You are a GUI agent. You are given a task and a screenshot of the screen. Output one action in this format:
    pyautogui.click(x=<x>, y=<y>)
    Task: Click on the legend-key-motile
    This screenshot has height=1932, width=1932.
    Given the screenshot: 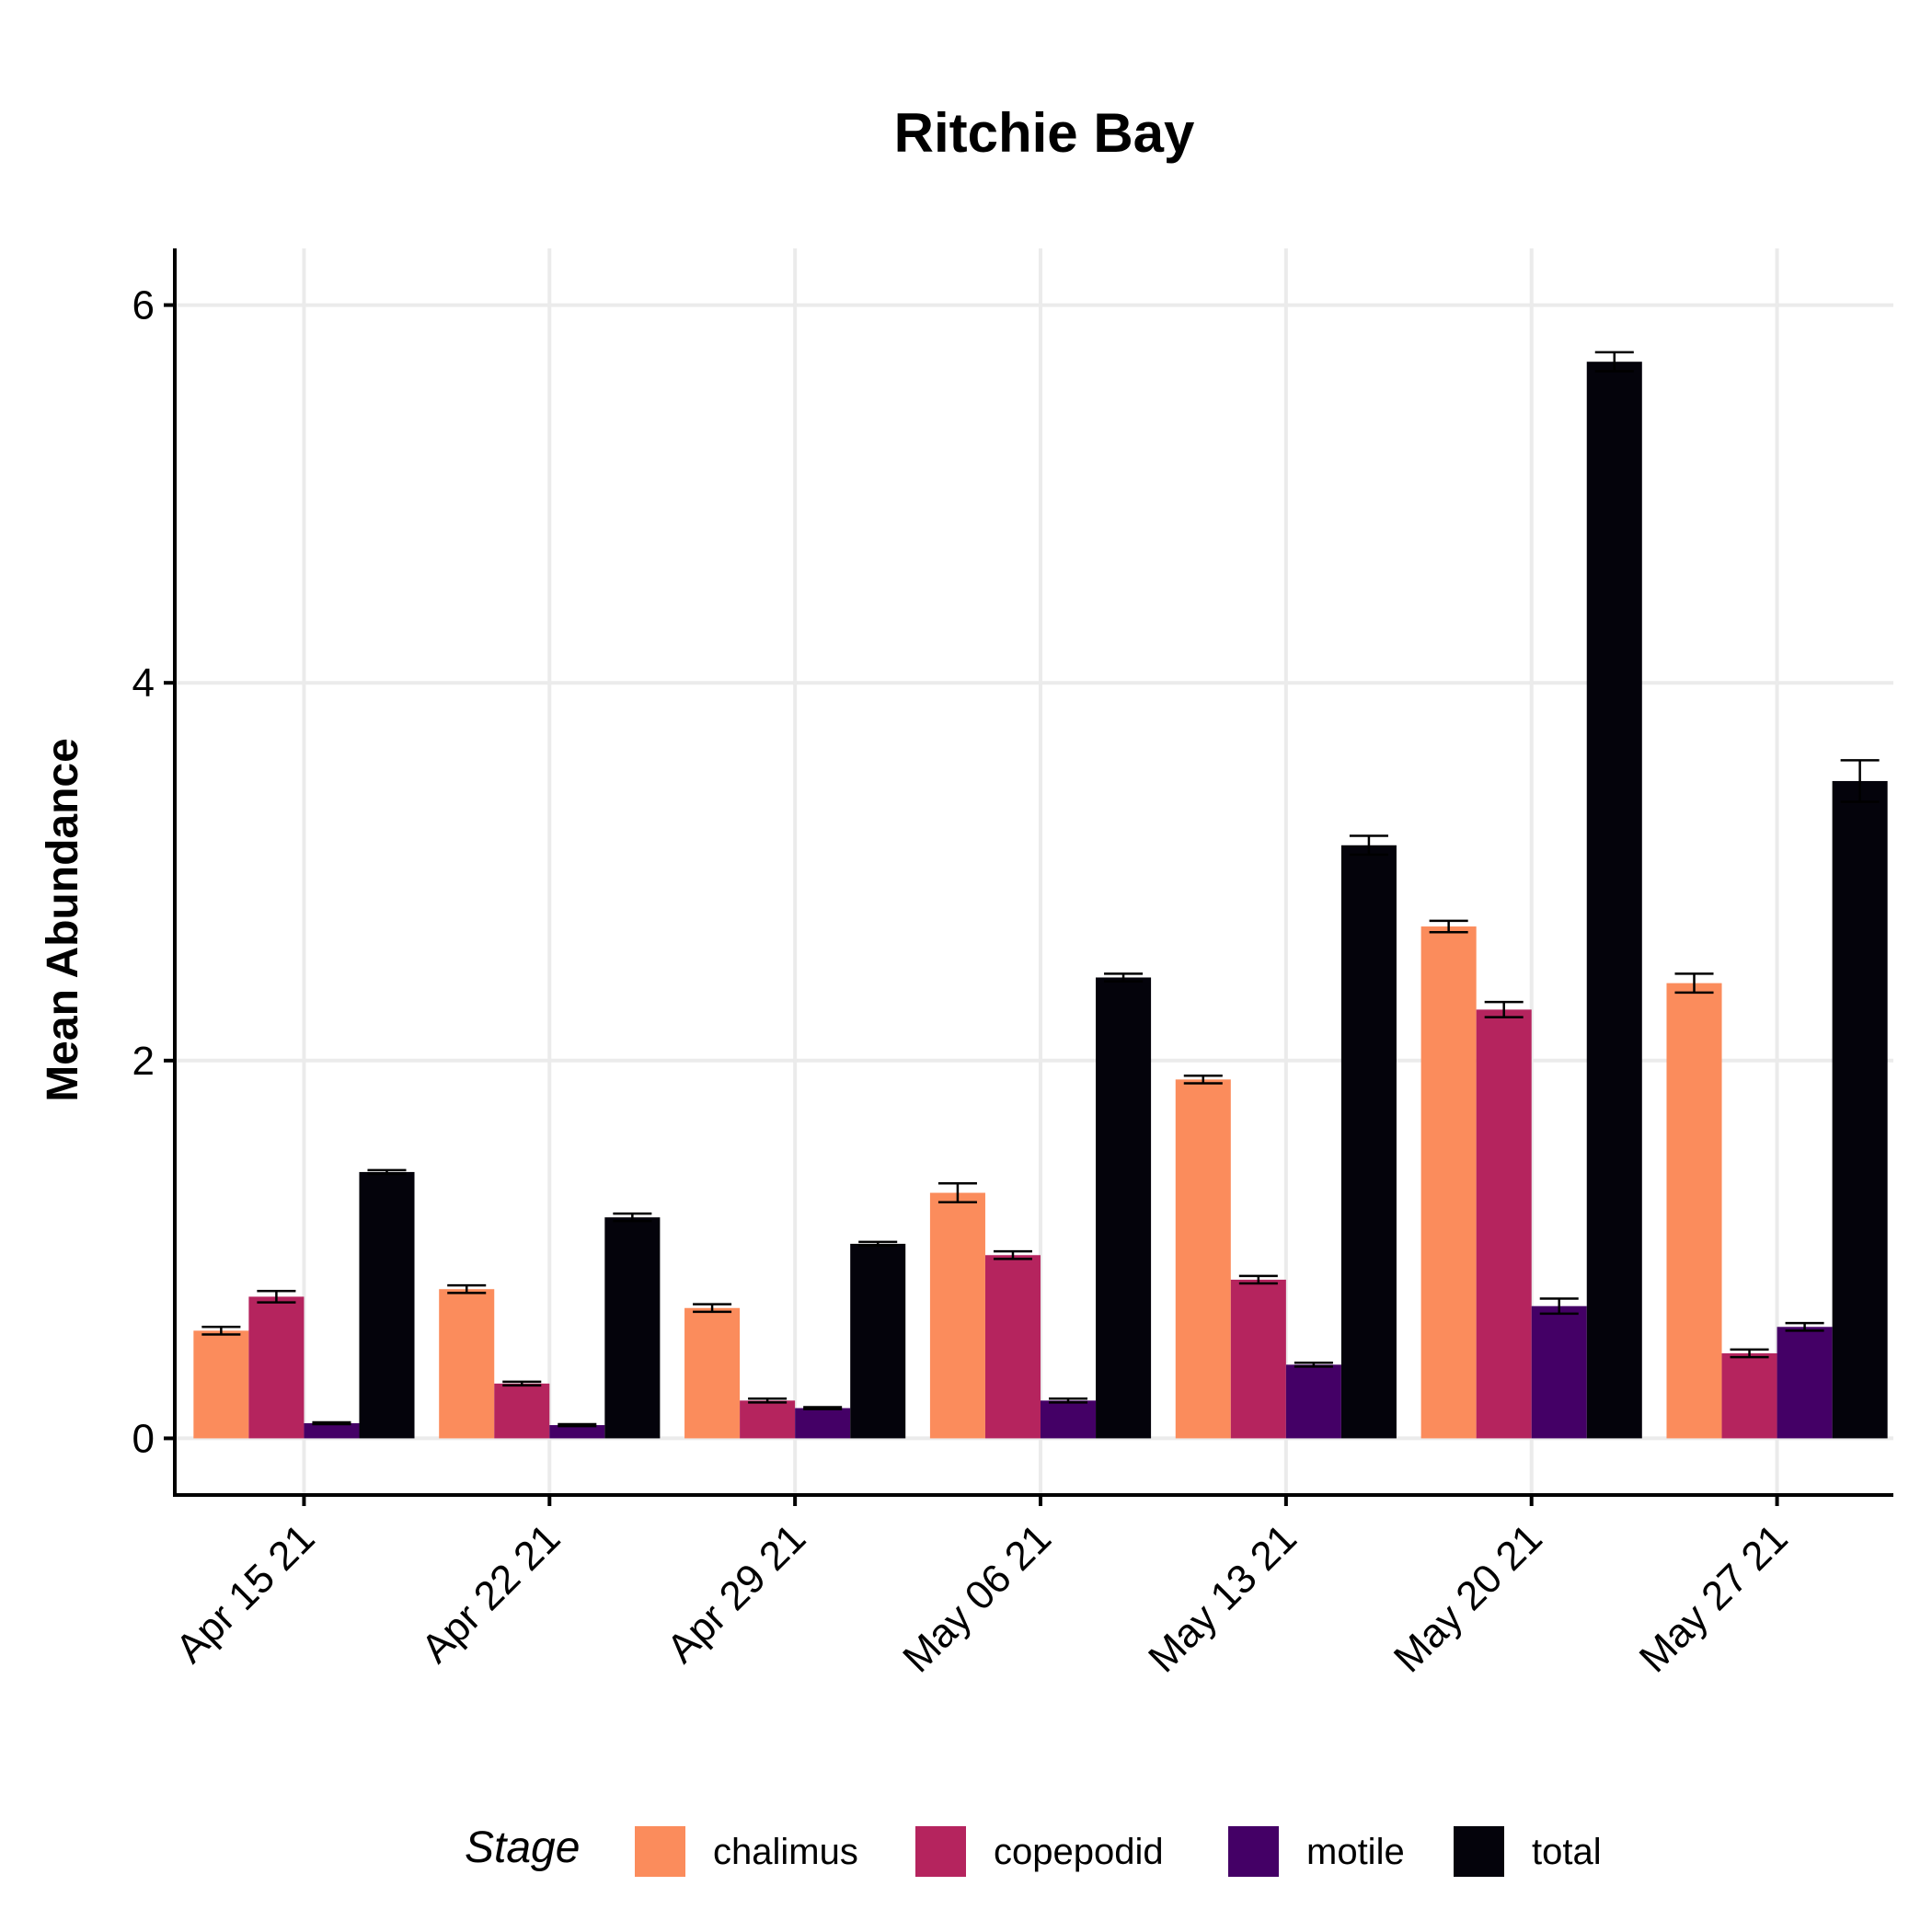 What is the action you would take?
    pyautogui.click(x=1253, y=1851)
    